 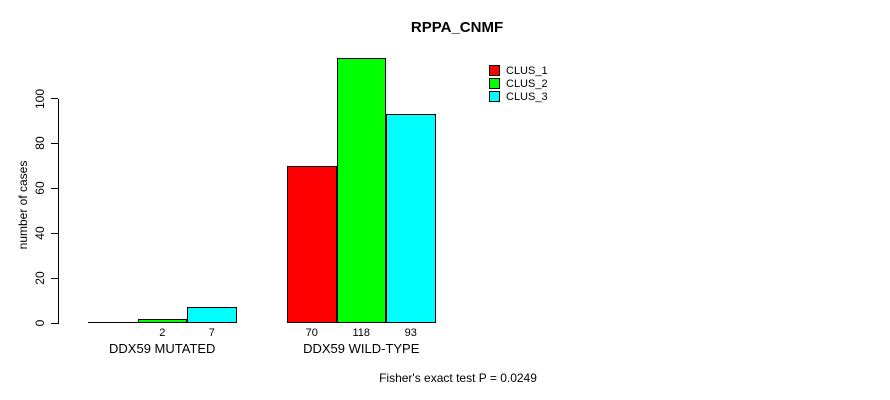 I want to click on legend-item: CLUS_2, so click(x=518, y=83).